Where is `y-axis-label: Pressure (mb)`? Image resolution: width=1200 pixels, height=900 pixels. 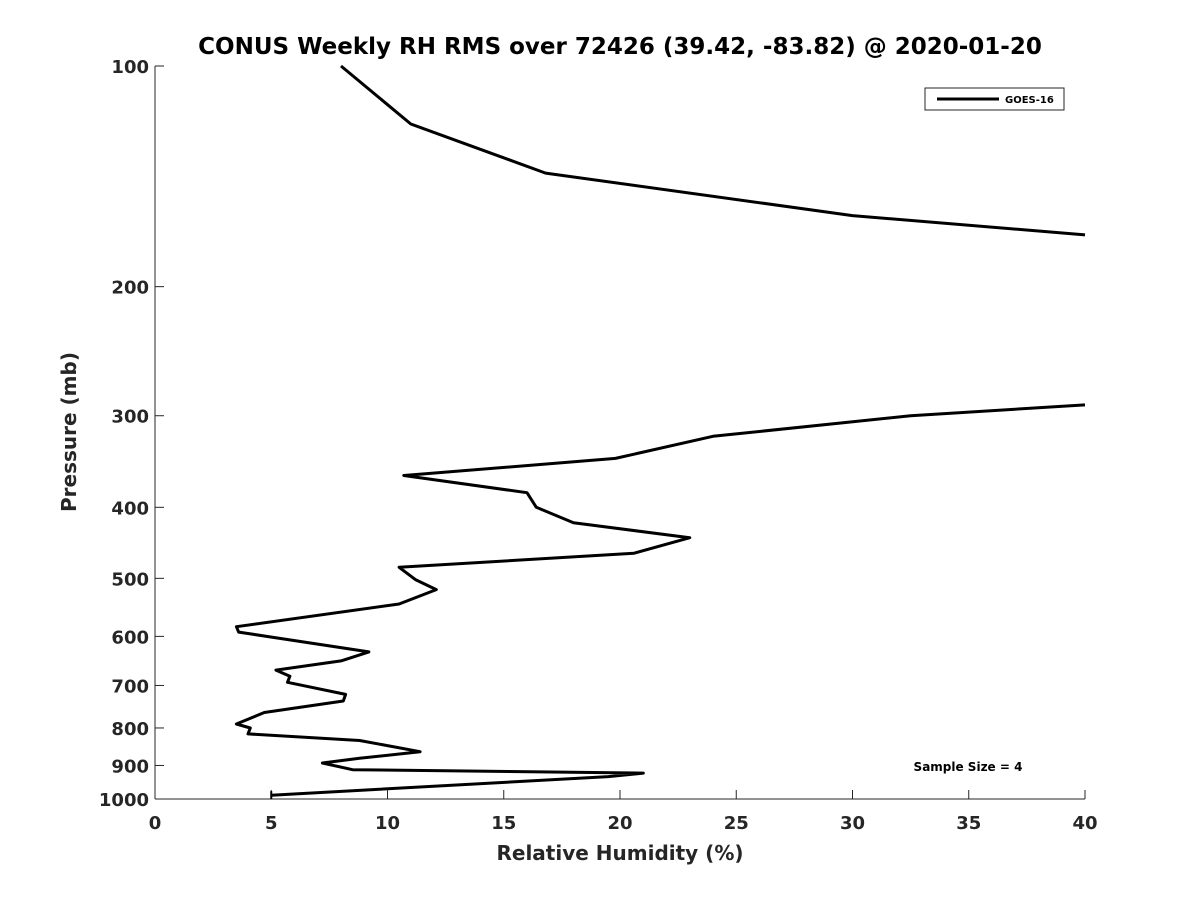 y-axis-label: Pressure (mb) is located at coordinates (69, 432).